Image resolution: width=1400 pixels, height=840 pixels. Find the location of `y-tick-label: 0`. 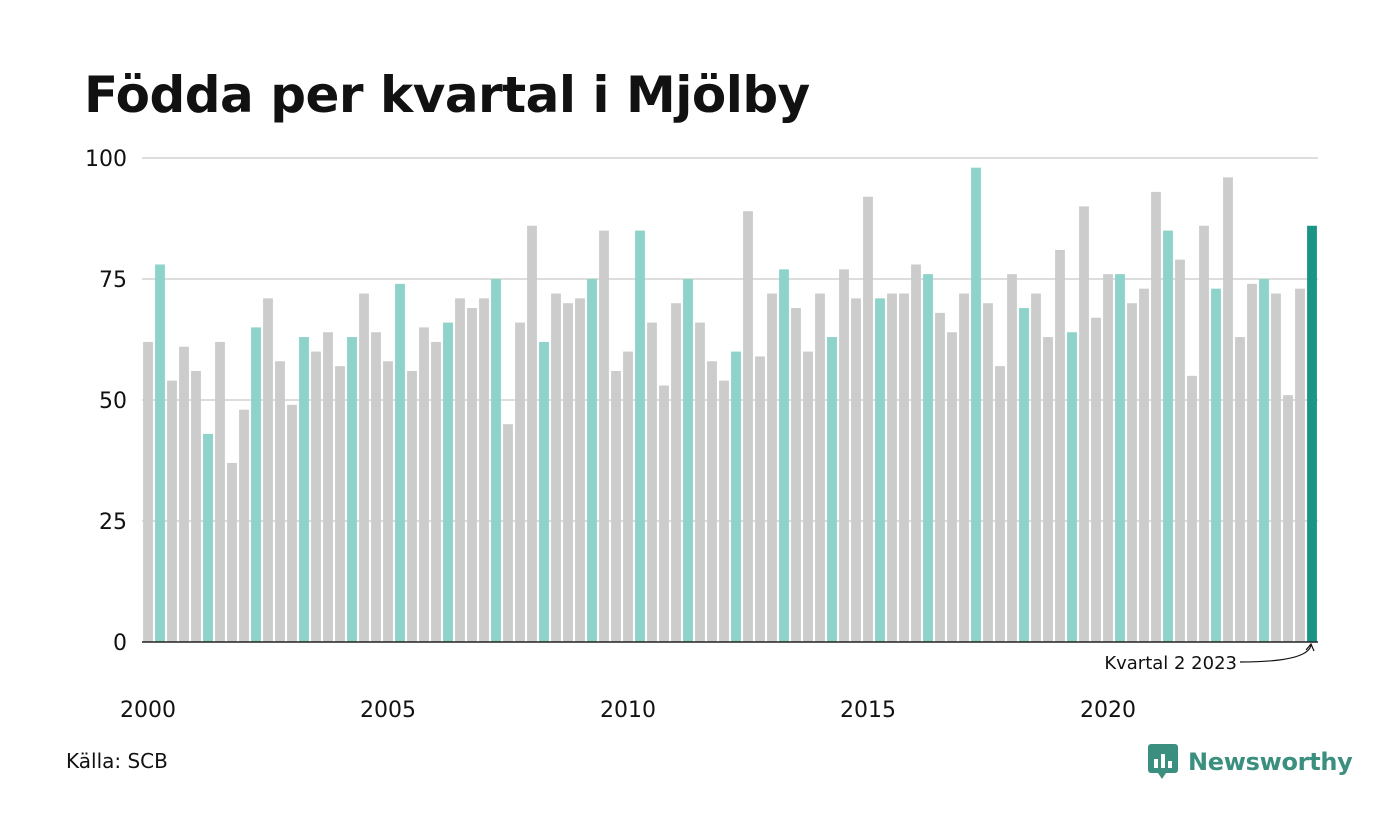

y-tick-label: 0 is located at coordinates (120, 643).